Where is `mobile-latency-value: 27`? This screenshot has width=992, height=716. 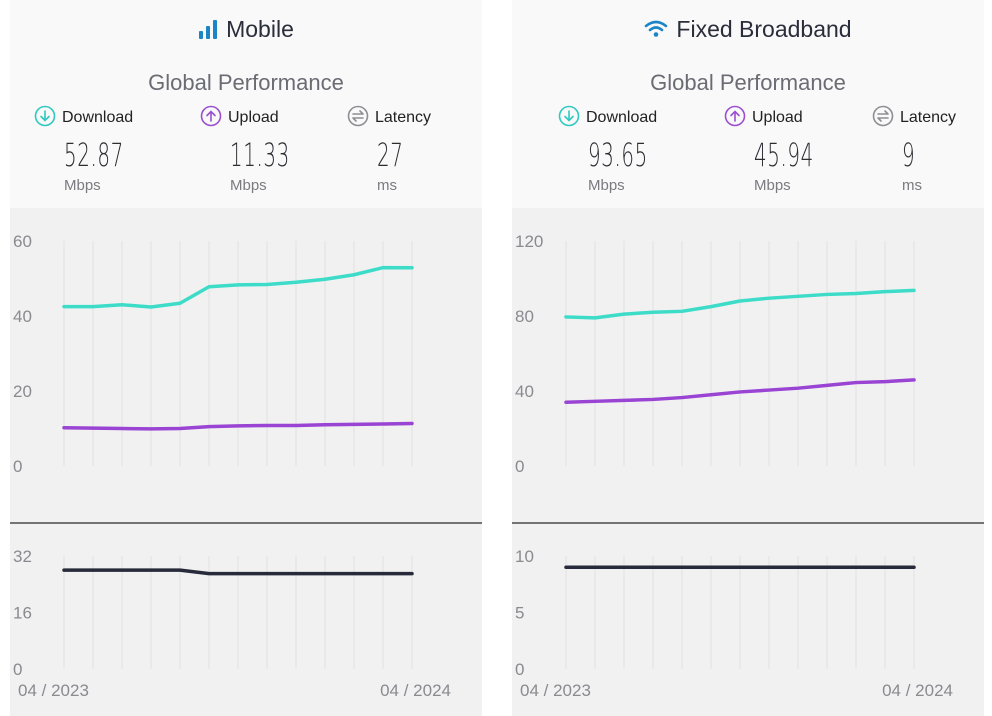 mobile-latency-value: 27 is located at coordinates (390, 155).